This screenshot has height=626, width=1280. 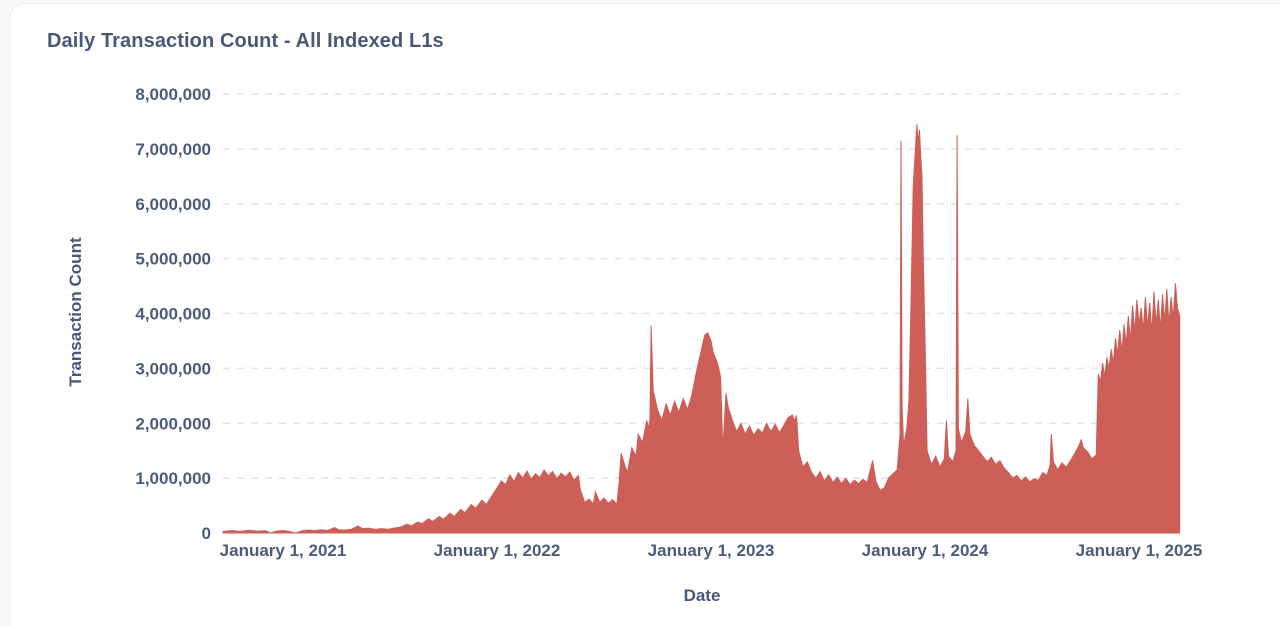 I want to click on y-tick-label: 1,000,000, so click(x=173, y=478).